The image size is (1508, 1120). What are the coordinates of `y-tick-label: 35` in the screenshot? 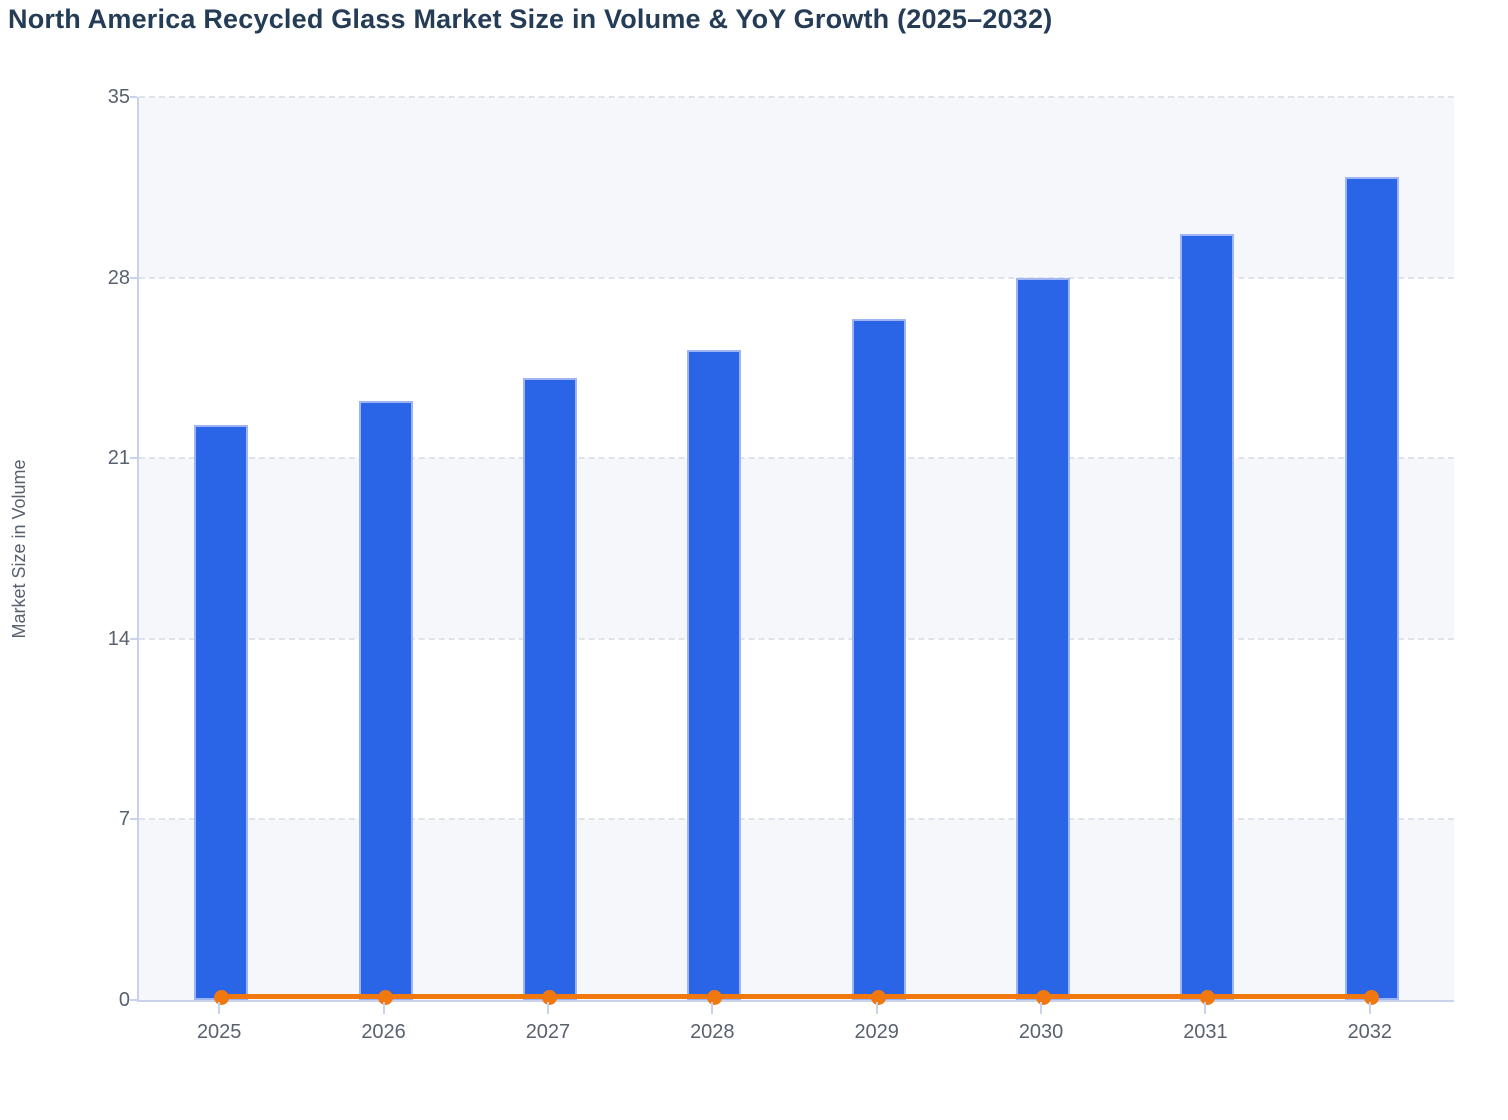 It's located at (118, 97).